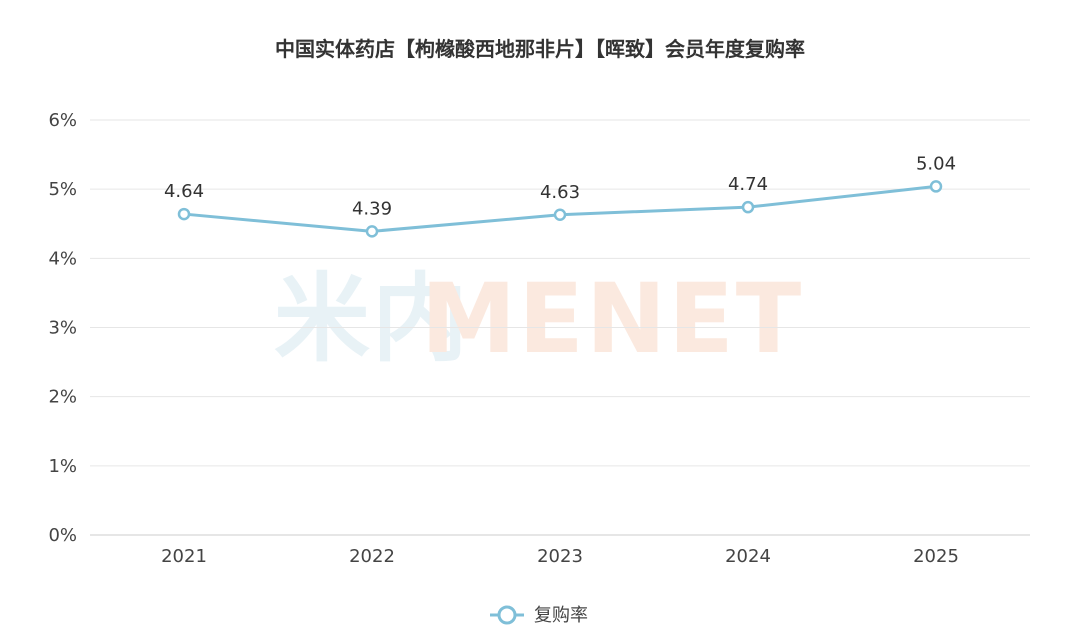 Image resolution: width=1080 pixels, height=630 pixels. What do you see at coordinates (936, 163) in the screenshot?
I see `data-label: 5.04` at bounding box center [936, 163].